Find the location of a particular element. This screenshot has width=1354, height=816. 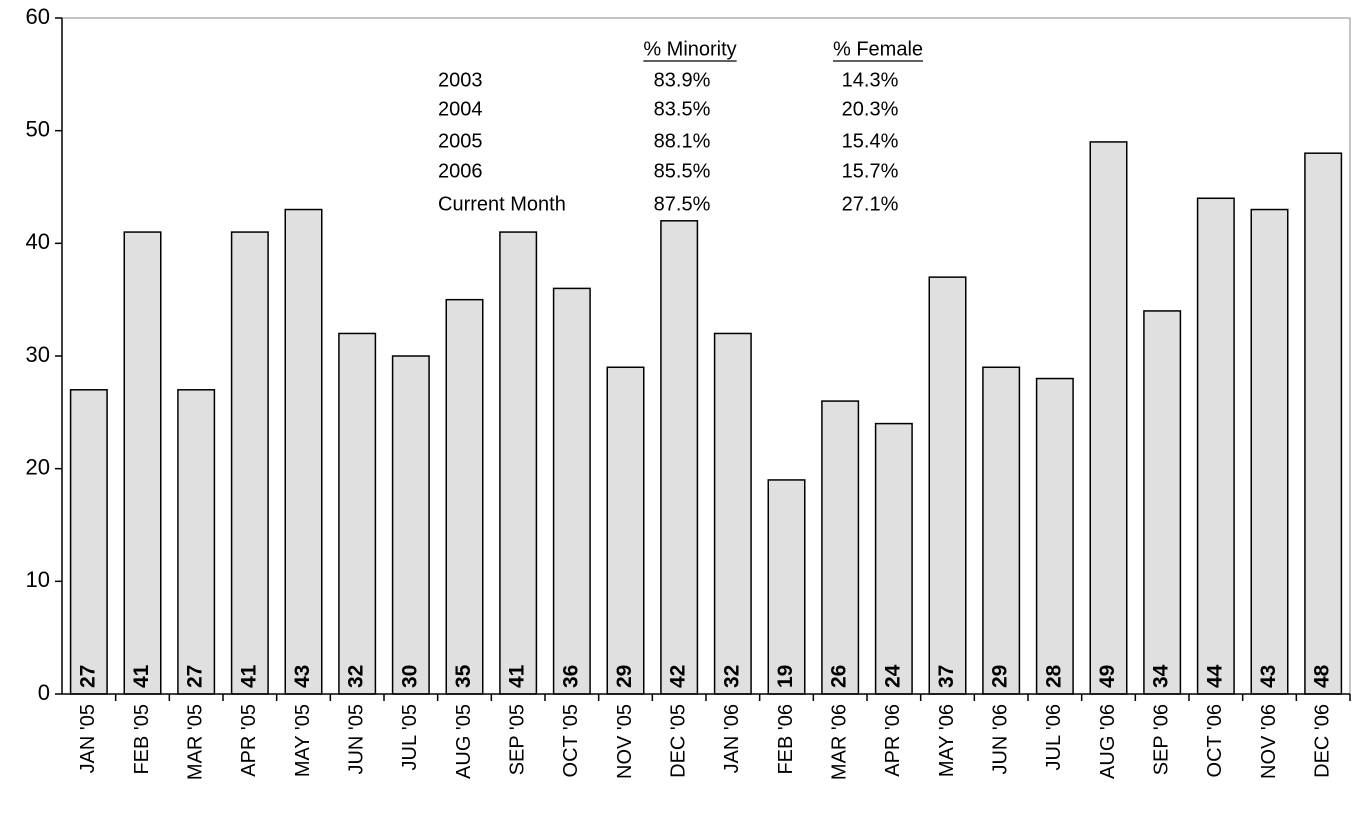

data-label: 35 is located at coordinates (463, 676).